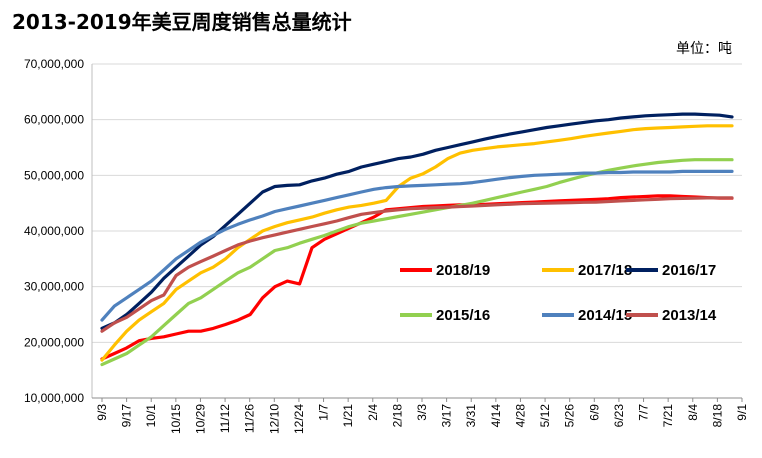 Image resolution: width=762 pixels, height=458 pixels. I want to click on legend-label-2018/19: 2018/19, so click(463, 270).